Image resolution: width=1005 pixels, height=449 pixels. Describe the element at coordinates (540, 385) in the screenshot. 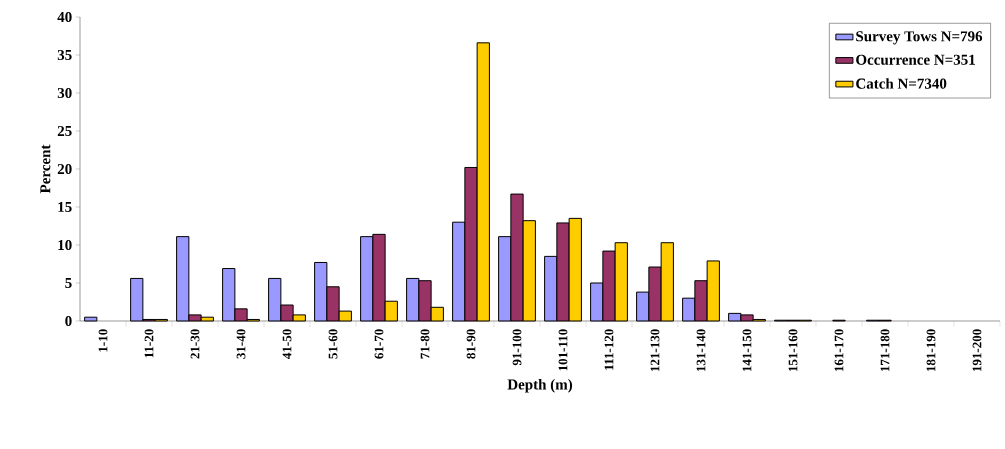

I see `x-axis-title: Depth (m)` at that location.